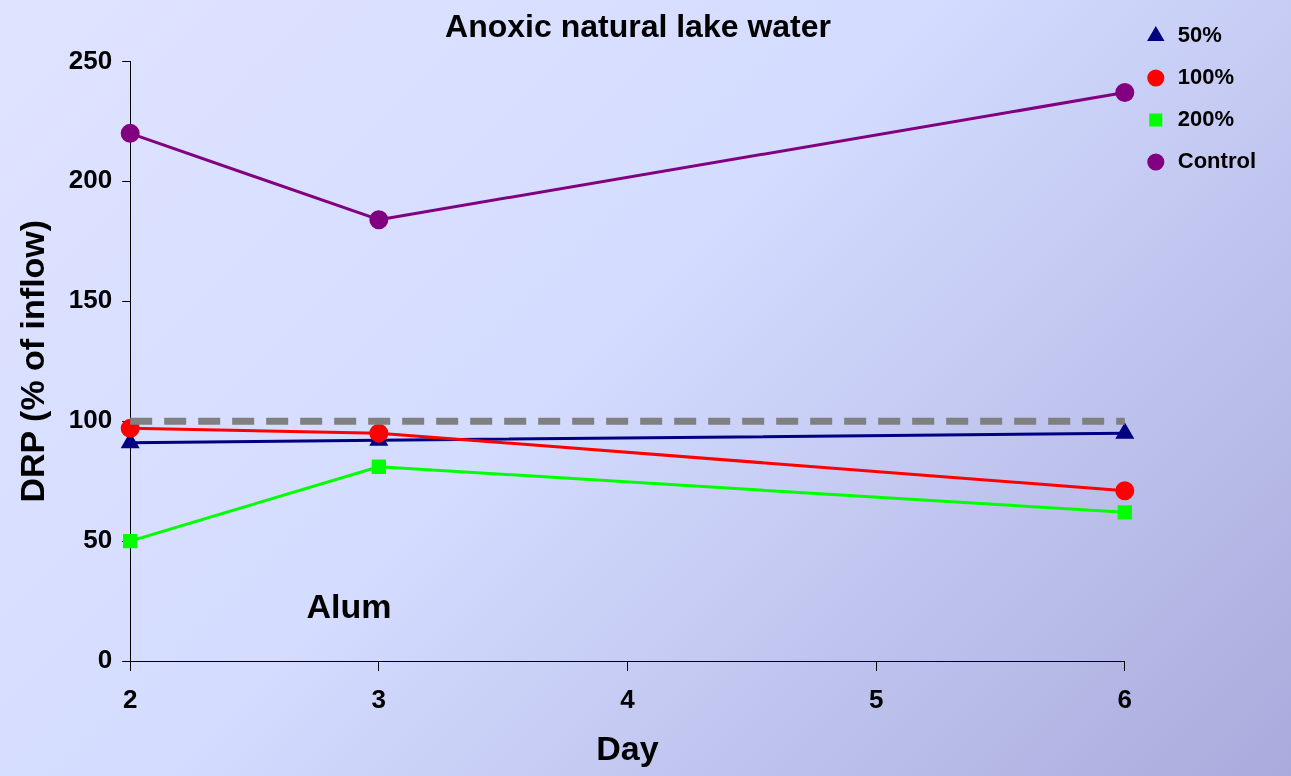 The image size is (1291, 776). Describe the element at coordinates (379, 698) in the screenshot. I see `x-tick-label: 3` at that location.